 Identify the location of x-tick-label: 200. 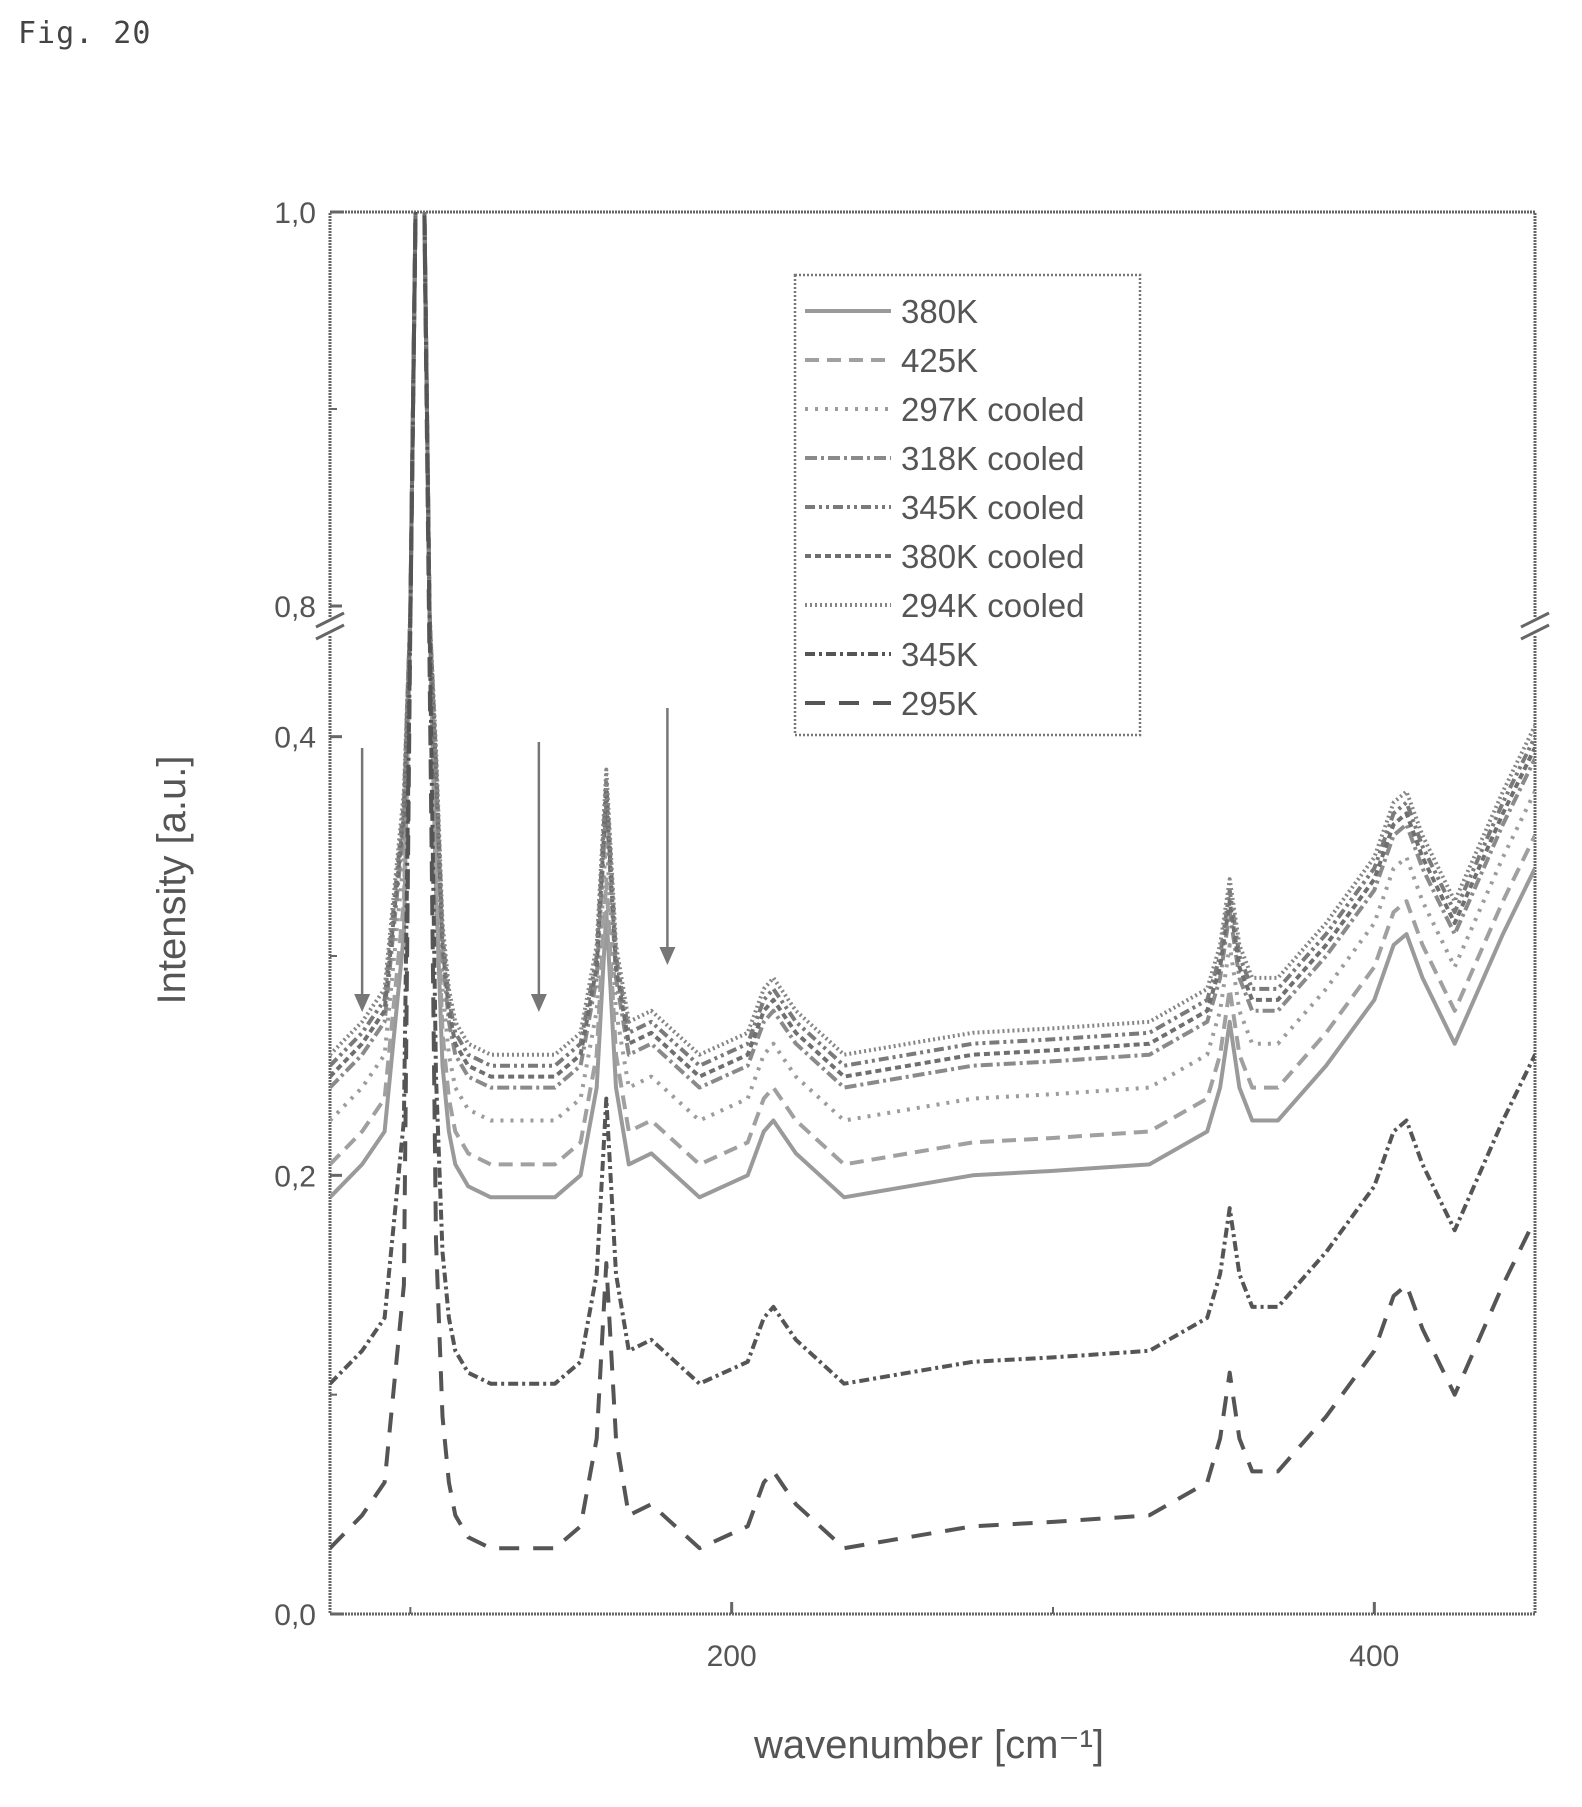
(732, 1656).